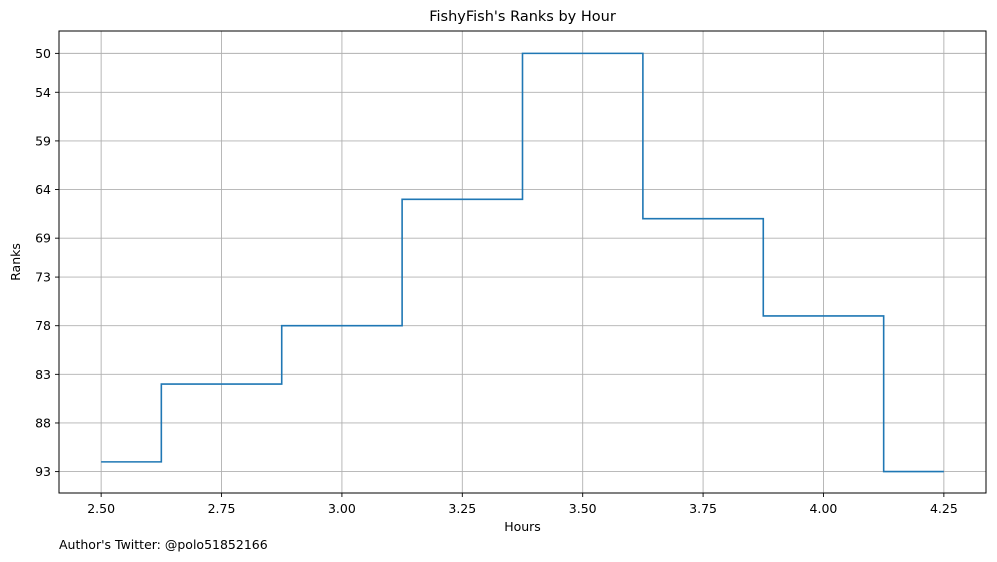  What do you see at coordinates (43, 277) in the screenshot?
I see `y-tick-label: 73` at bounding box center [43, 277].